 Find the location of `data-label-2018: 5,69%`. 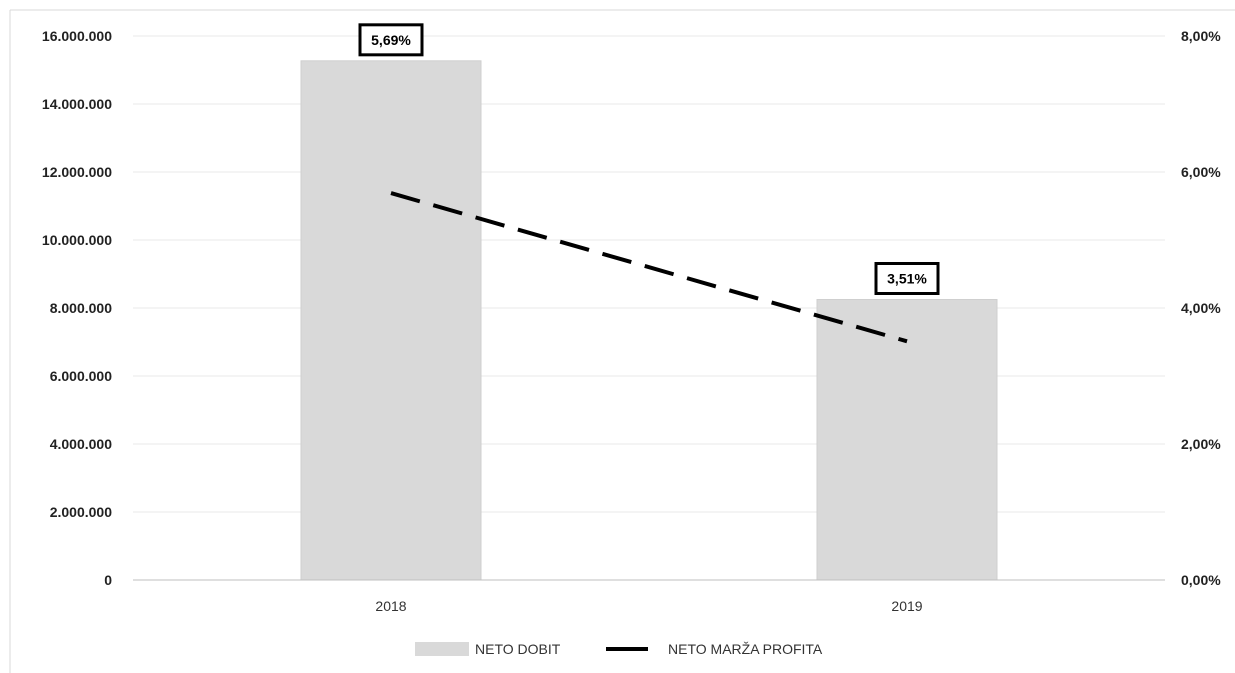

data-label-2018: 5,69% is located at coordinates (391, 40).